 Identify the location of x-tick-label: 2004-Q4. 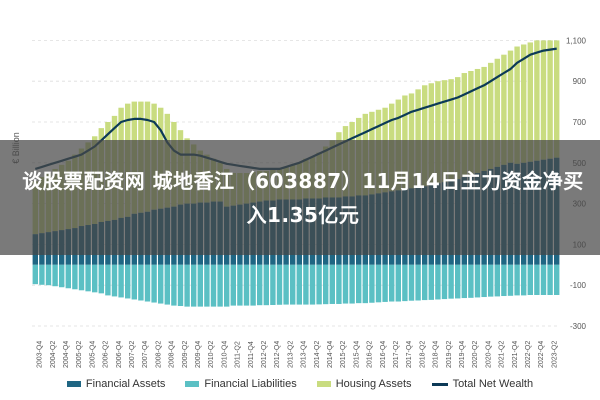
(66, 354).